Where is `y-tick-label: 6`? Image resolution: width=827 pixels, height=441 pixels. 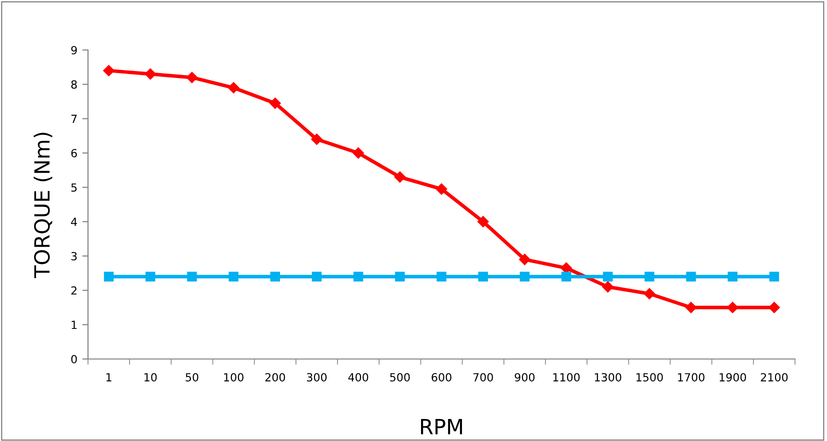 y-tick-label: 6 is located at coordinates (74, 153).